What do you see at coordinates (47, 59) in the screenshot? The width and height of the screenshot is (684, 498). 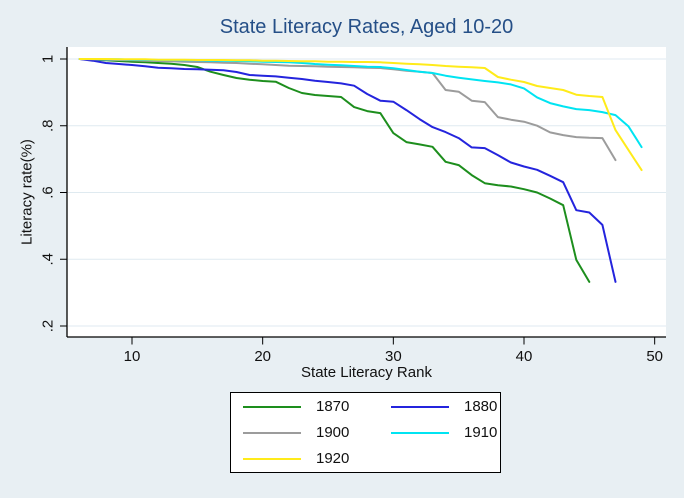 I see `y-tick-label: 1` at bounding box center [47, 59].